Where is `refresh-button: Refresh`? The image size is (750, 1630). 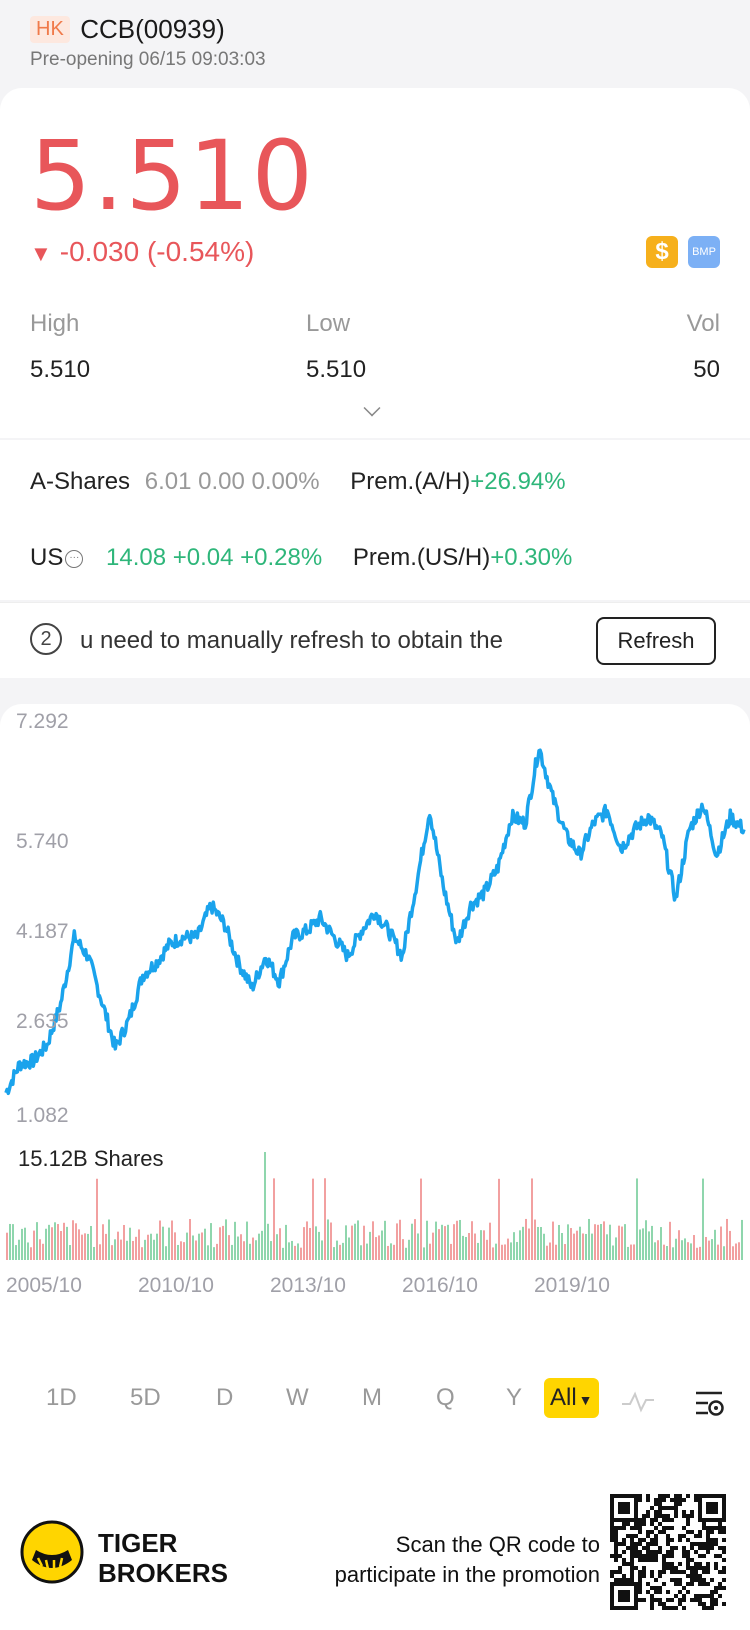
refresh-button: Refresh is located at coordinates (656, 641).